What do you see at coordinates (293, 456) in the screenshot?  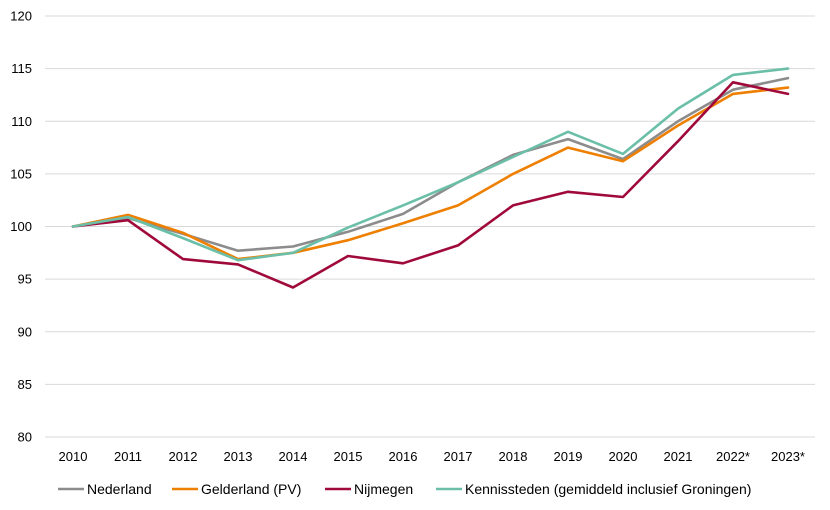 I see `x-tick-label: 2014` at bounding box center [293, 456].